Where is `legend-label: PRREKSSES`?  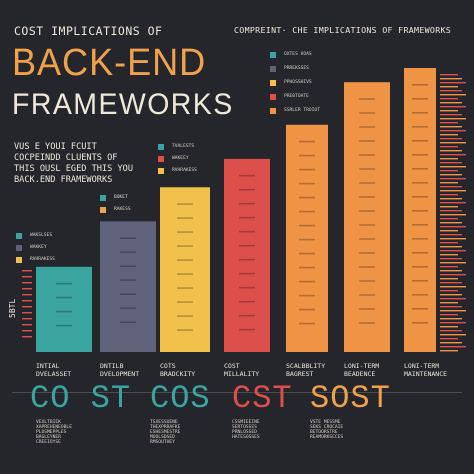
legend-label: PRREKSSES is located at coordinates (296, 68).